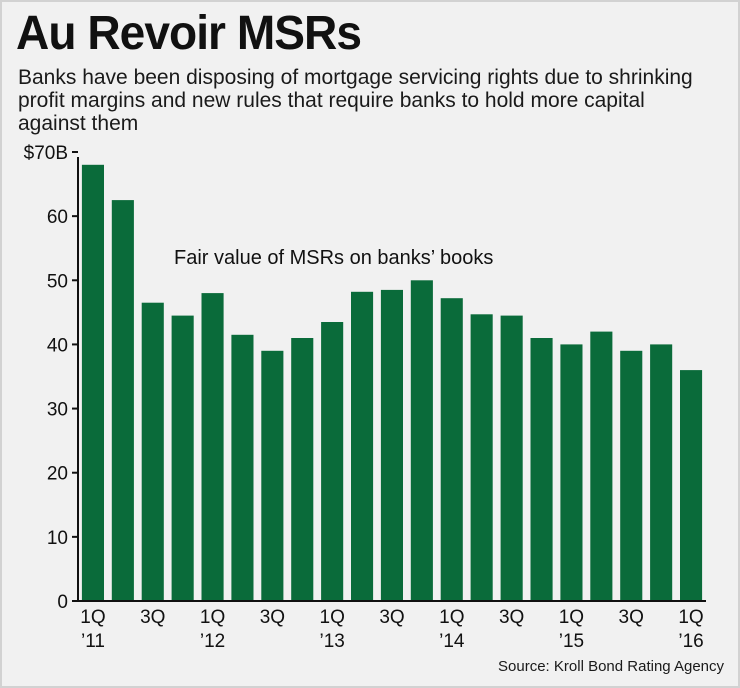 Image resolution: width=740 pixels, height=688 pixels. What do you see at coordinates (57, 538) in the screenshot?
I see `y-tick-label: 10` at bounding box center [57, 538].